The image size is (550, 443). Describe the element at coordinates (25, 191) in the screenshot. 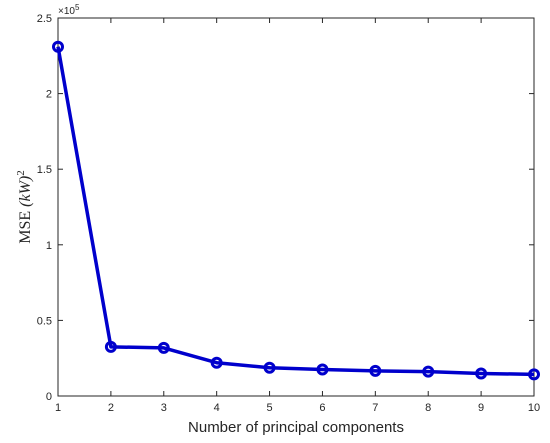

I see `y-axis-label-unit: (kW)` at that location.